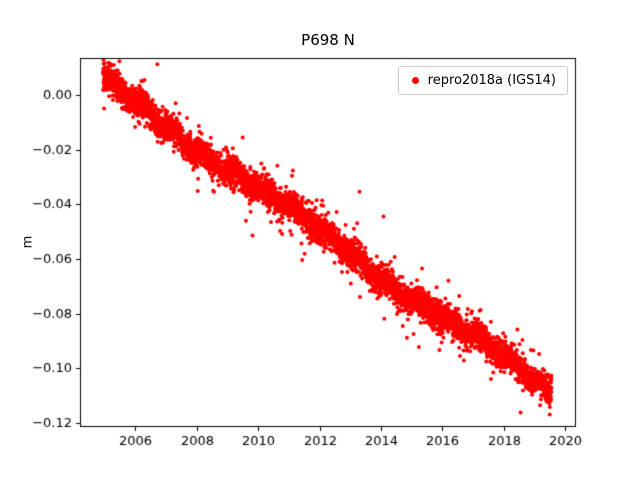 This screenshot has height=480, width=640. Describe the element at coordinates (491, 80) in the screenshot. I see `legend-label: repro2018a (IGS14)` at that location.